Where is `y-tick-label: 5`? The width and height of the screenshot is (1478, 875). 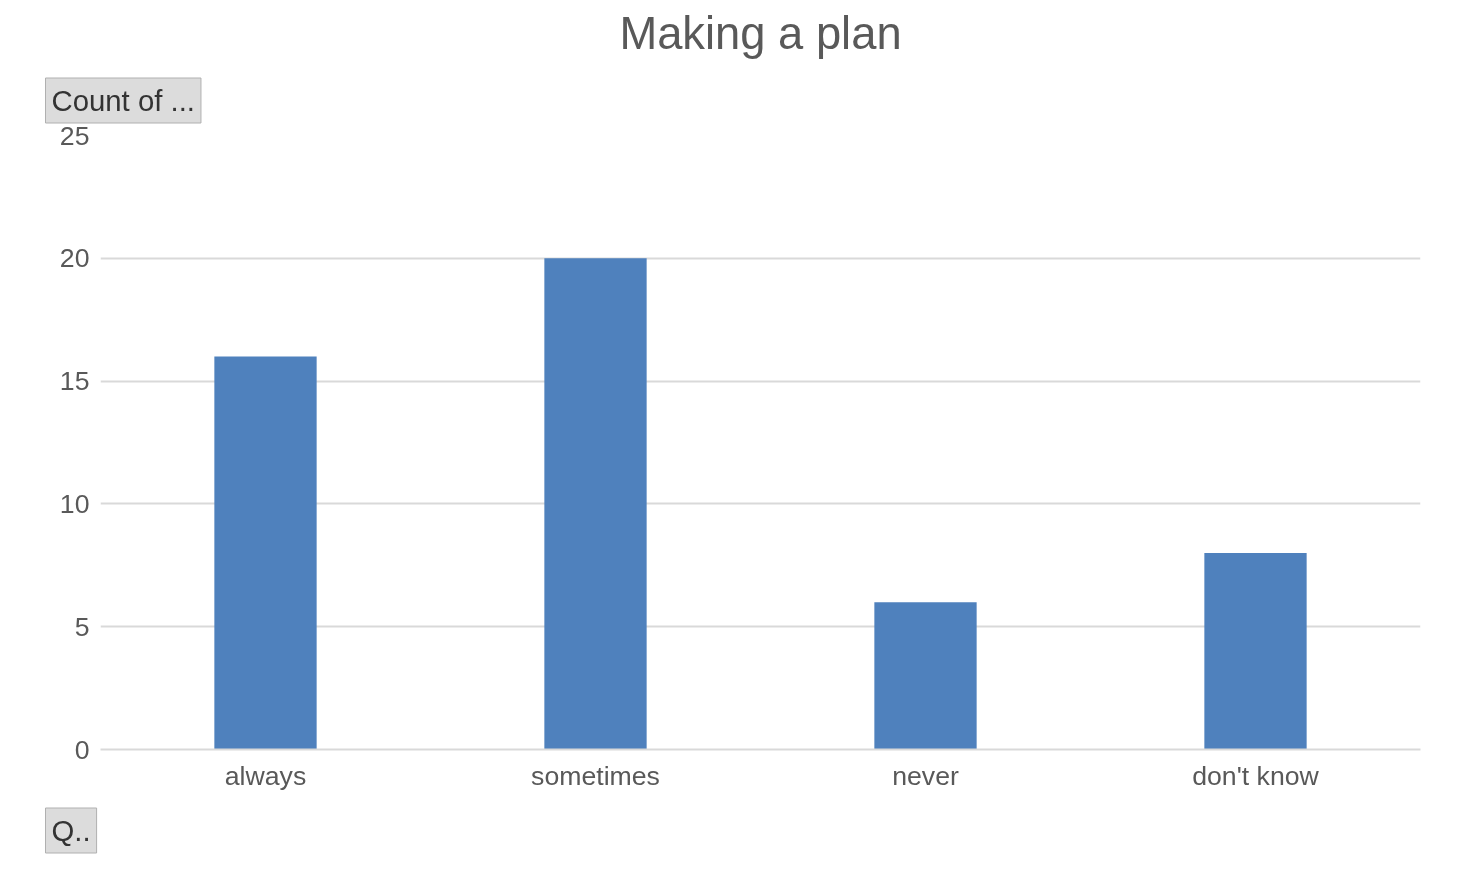
y-tick-label: 5 is located at coordinates (82, 626).